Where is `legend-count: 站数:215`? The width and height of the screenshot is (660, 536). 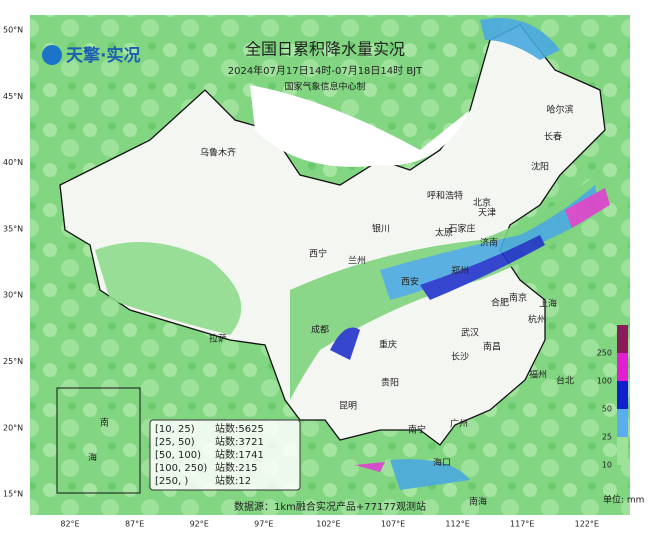 legend-count: 站数:215 is located at coordinates (236, 467).